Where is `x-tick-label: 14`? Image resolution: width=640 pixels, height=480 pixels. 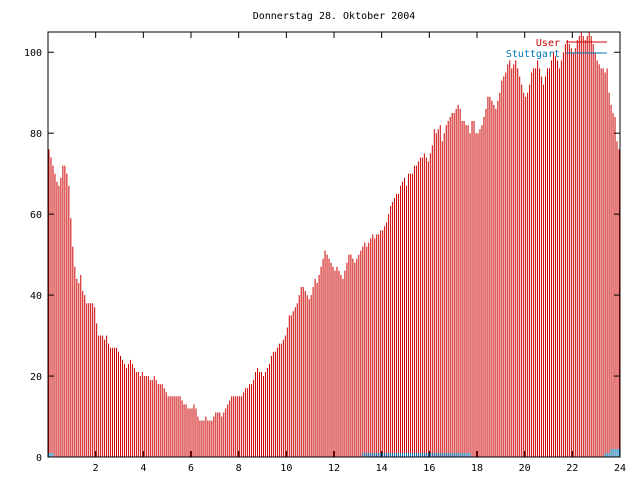
x-tick-label: 14 is located at coordinates (382, 468).